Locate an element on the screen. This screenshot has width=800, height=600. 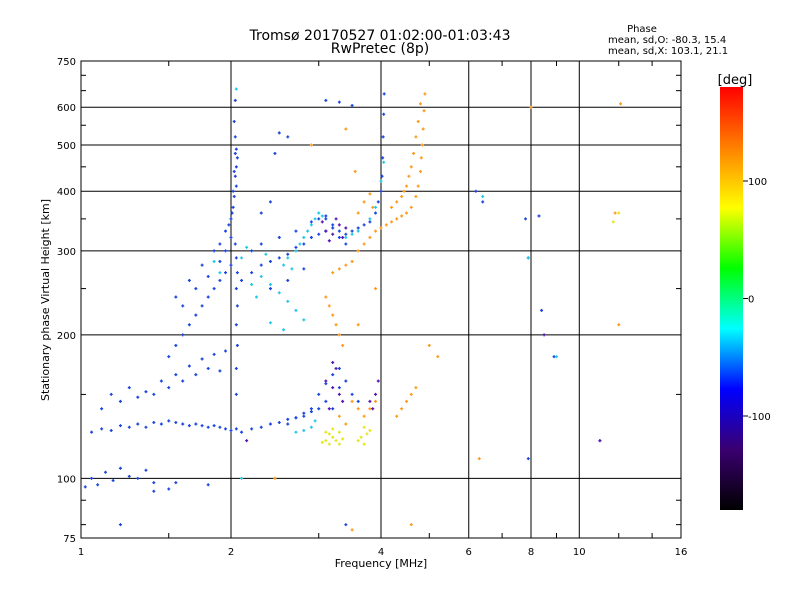
x-tick-label: 6 is located at coordinates (469, 552).